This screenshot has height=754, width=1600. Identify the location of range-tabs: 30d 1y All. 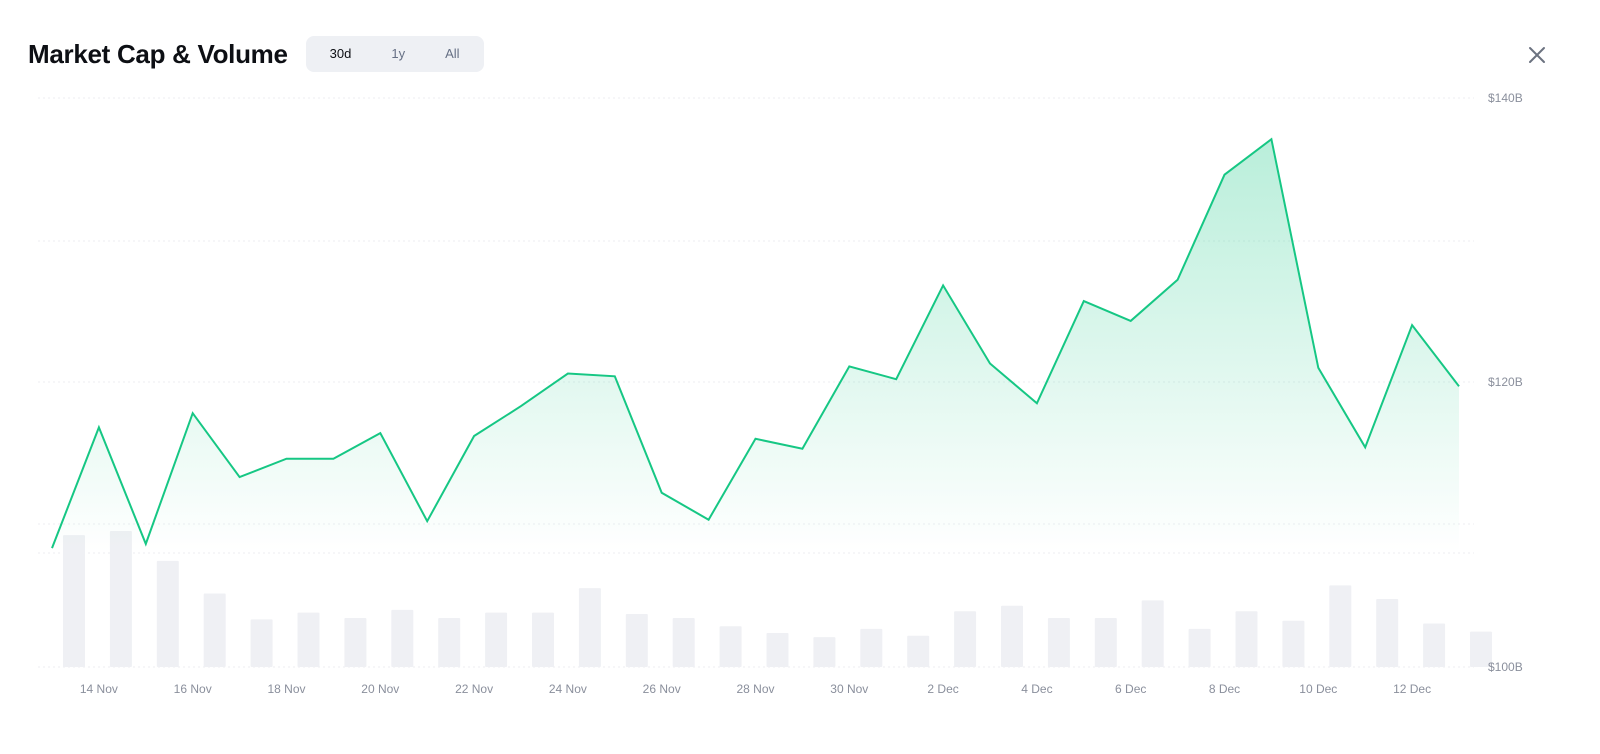
(394, 54).